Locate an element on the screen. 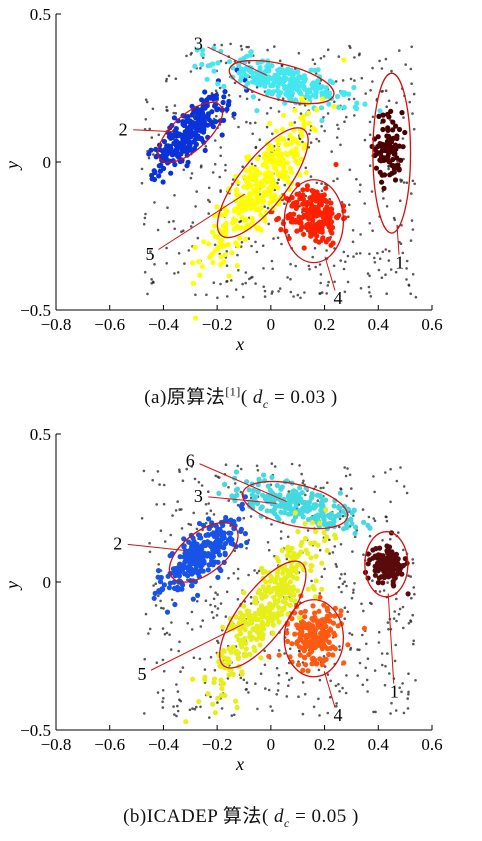 This screenshot has width=482, height=841. x-axis-label: x is located at coordinates (239, 344).